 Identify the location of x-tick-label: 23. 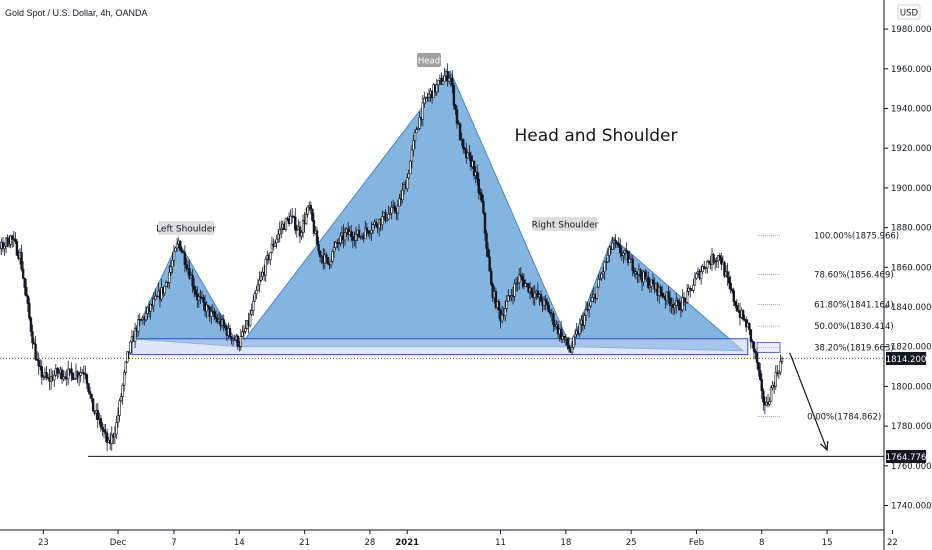
(43, 543).